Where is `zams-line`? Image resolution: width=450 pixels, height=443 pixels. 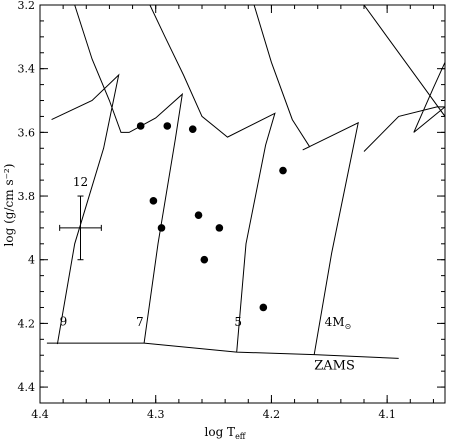 zams-line is located at coordinates (222, 350).